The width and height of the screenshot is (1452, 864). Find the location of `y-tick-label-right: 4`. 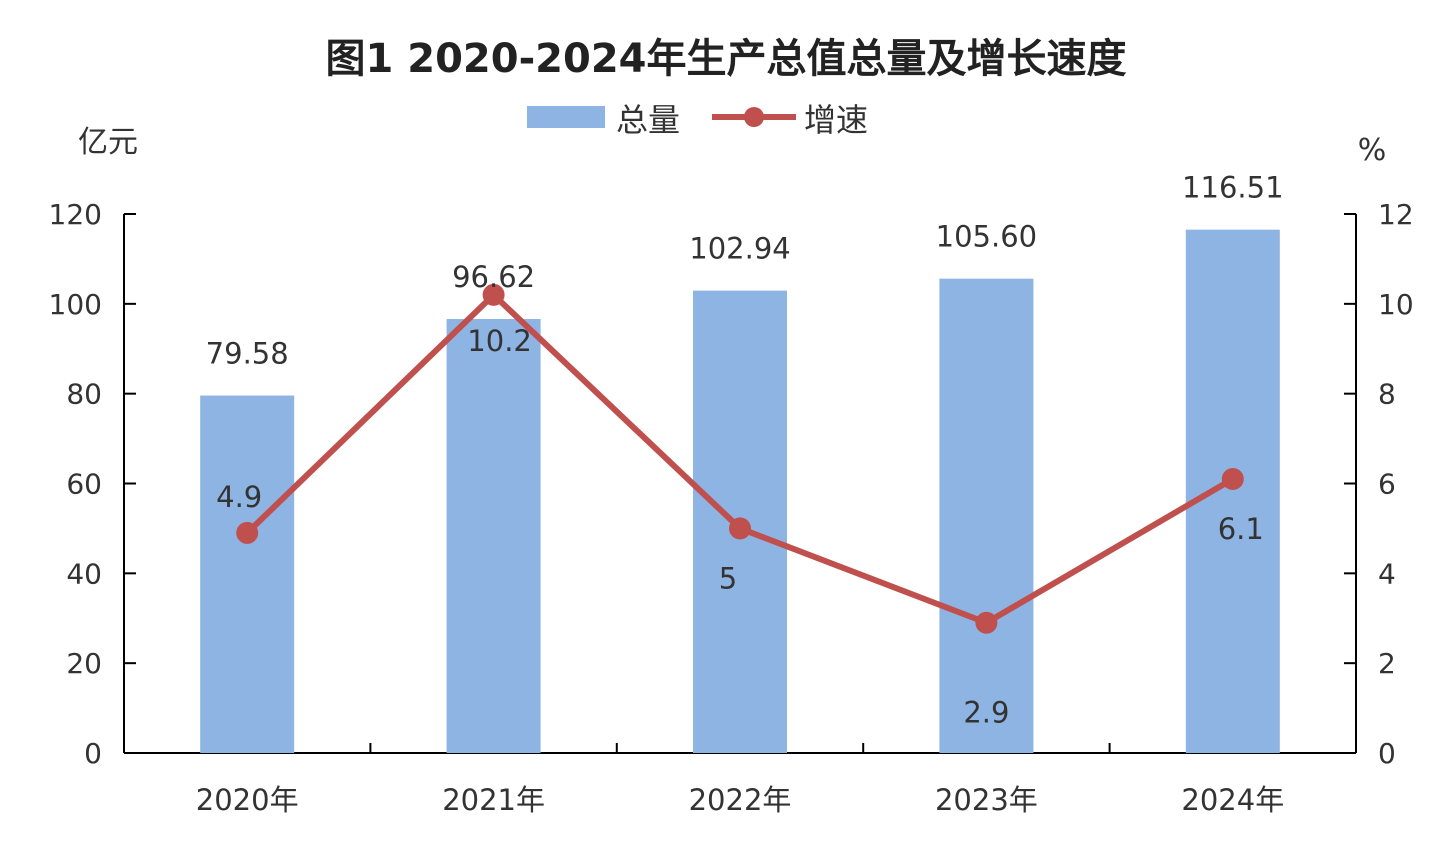

y-tick-label-right: 4 is located at coordinates (1387, 573).